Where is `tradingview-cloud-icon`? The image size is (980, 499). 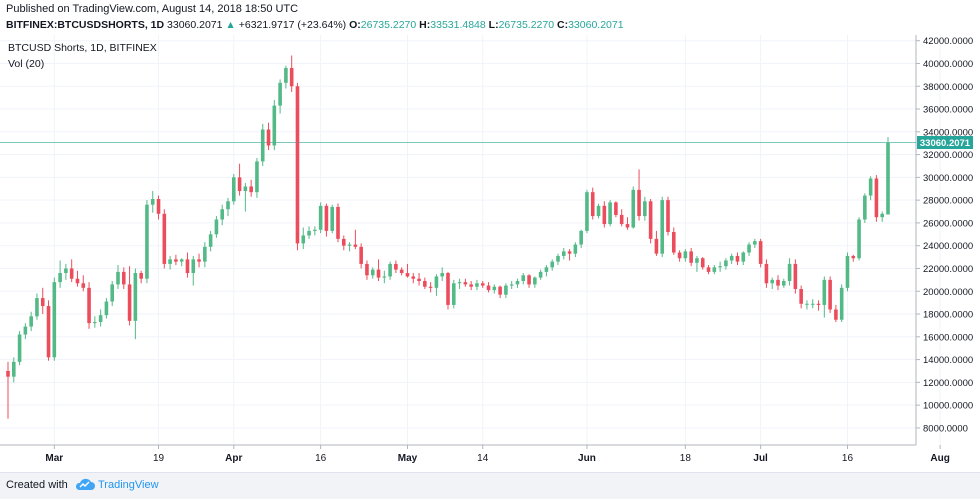 tradingview-cloud-icon is located at coordinates (85, 484).